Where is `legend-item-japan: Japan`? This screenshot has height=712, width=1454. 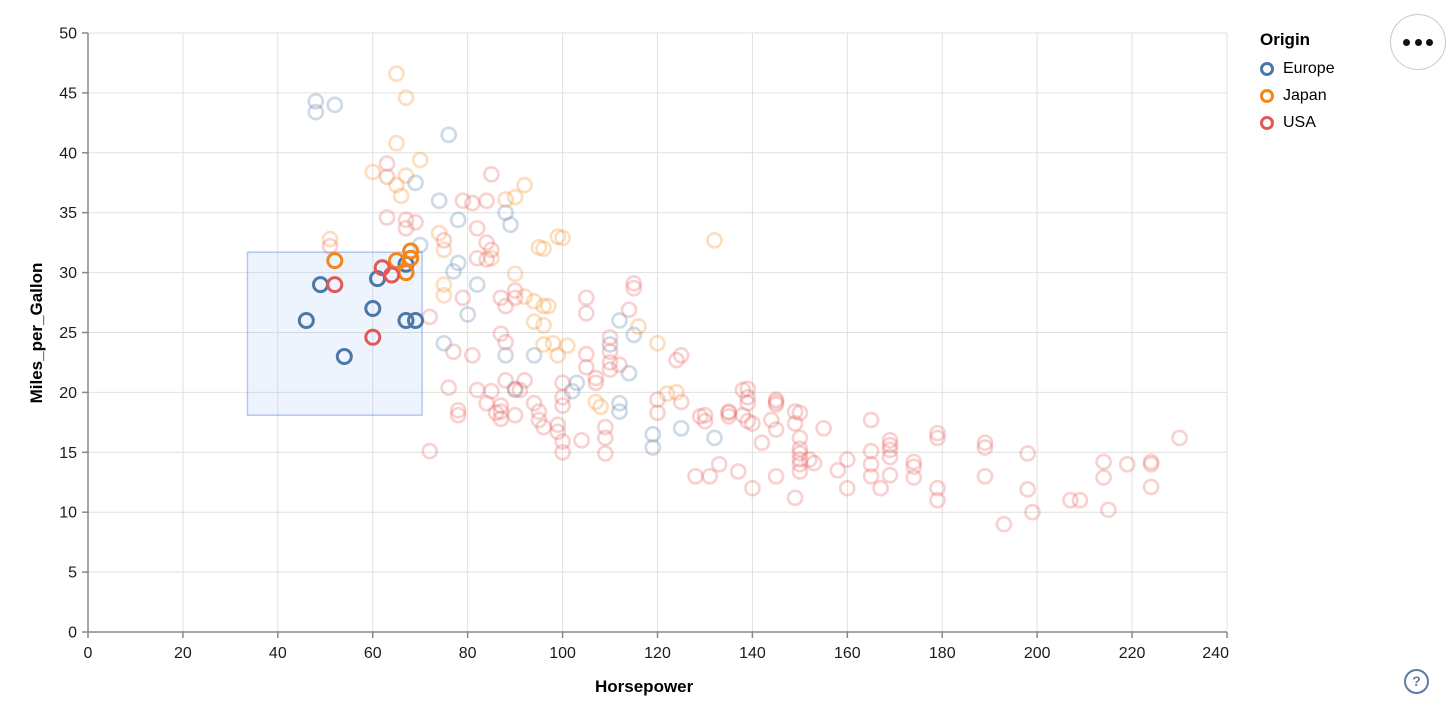 legend-item-japan: Japan is located at coordinates (1297, 96).